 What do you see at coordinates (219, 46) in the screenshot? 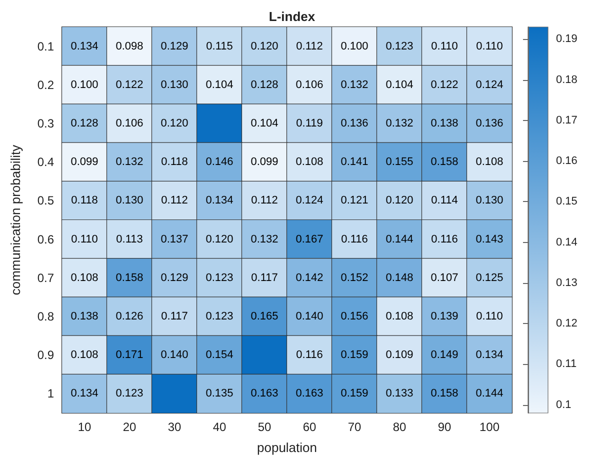
I see `data-label: 0.115` at bounding box center [219, 46].